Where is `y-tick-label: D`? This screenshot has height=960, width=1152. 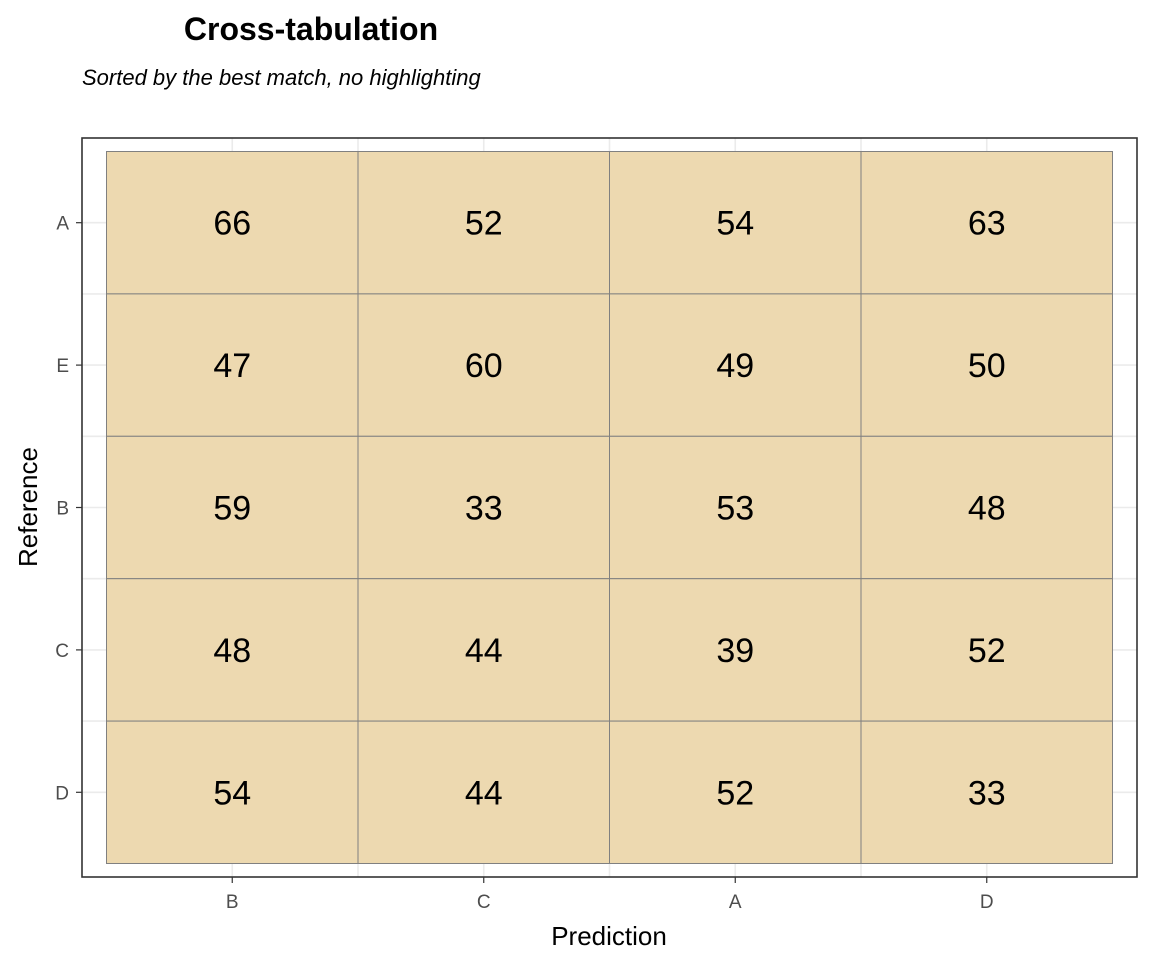
y-tick-label: D is located at coordinates (62, 793).